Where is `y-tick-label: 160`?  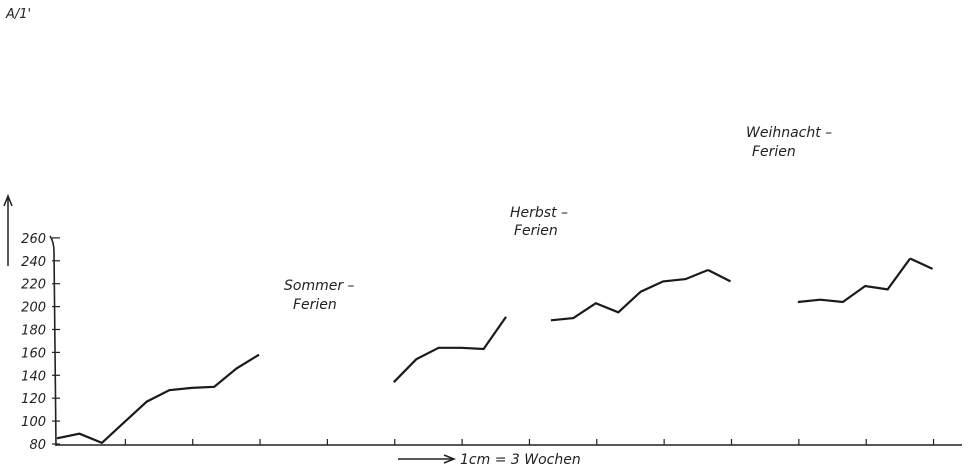 y-tick-label: 160 is located at coordinates (33, 353).